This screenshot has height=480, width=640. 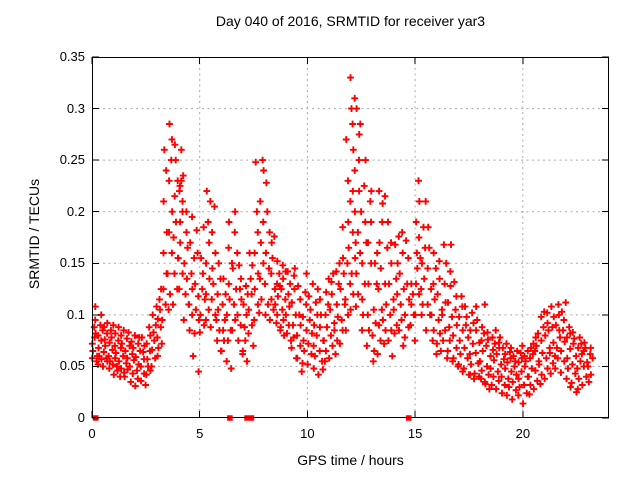 What do you see at coordinates (81, 417) in the screenshot?
I see `y-tick-label: 0` at bounding box center [81, 417].